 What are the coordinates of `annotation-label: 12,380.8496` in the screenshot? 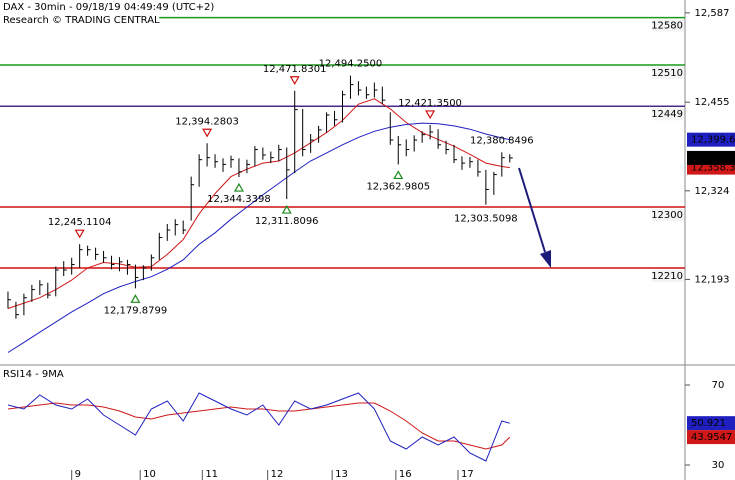 It's located at (502, 140).